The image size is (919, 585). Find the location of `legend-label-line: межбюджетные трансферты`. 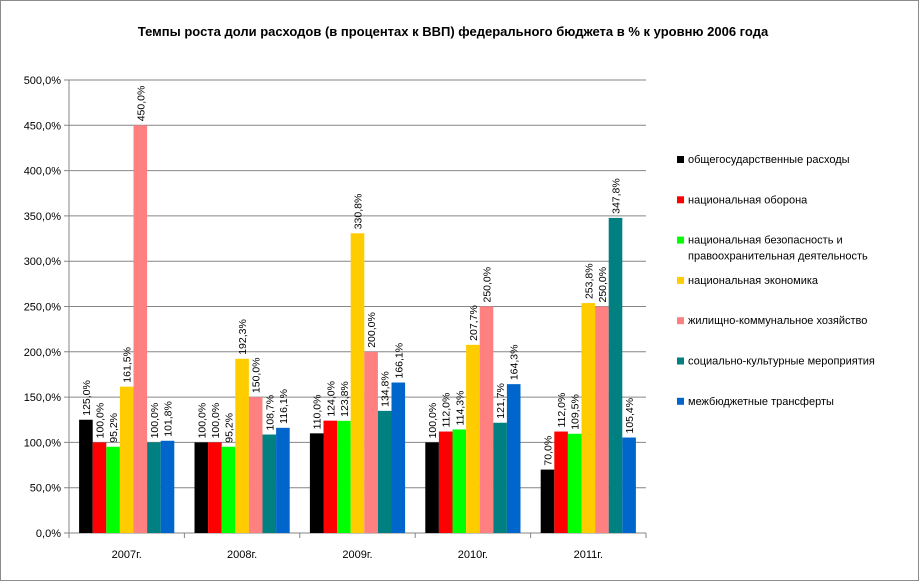

legend-label-line: межбюджетные трансферты is located at coordinates (761, 402).